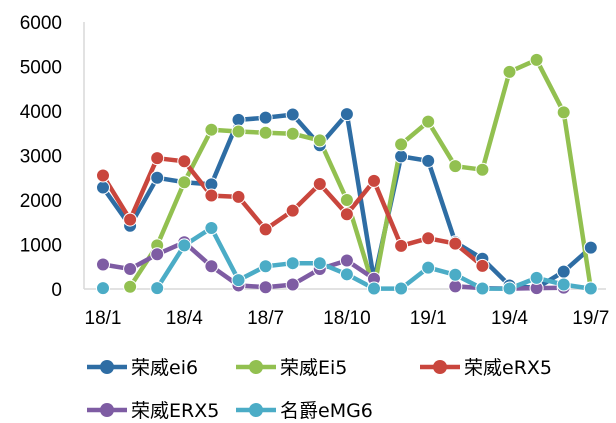 The height and width of the screenshot is (423, 616). What do you see at coordinates (590, 318) in the screenshot?
I see `x-tick-label: 19/7` at bounding box center [590, 318].